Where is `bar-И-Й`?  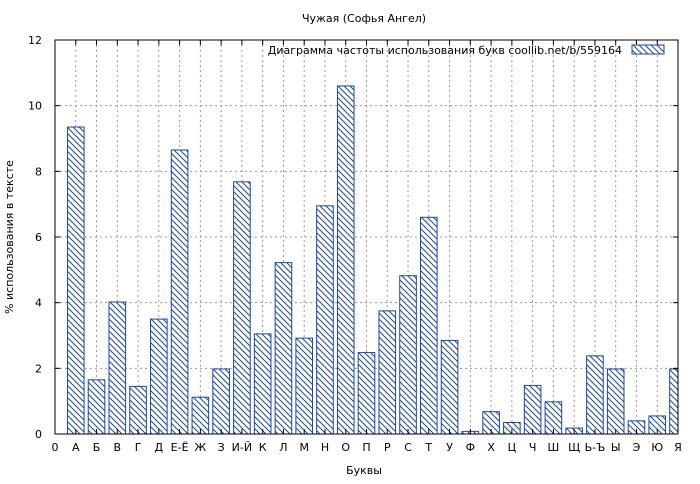 bar-И-Й is located at coordinates (242, 308).